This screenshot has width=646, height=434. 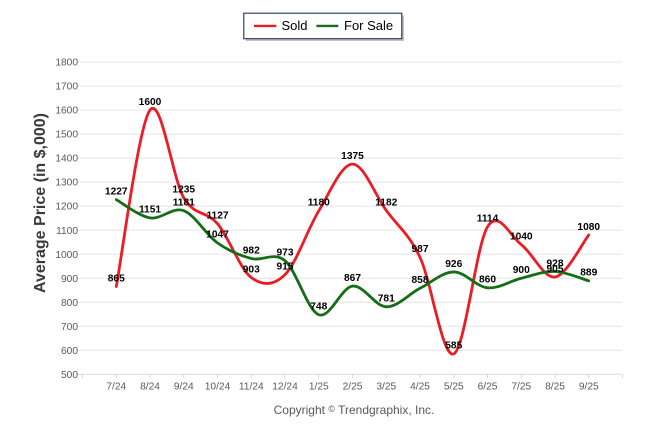 What do you see at coordinates (150, 210) in the screenshot?
I see `svg-text: 1151` at bounding box center [150, 210].